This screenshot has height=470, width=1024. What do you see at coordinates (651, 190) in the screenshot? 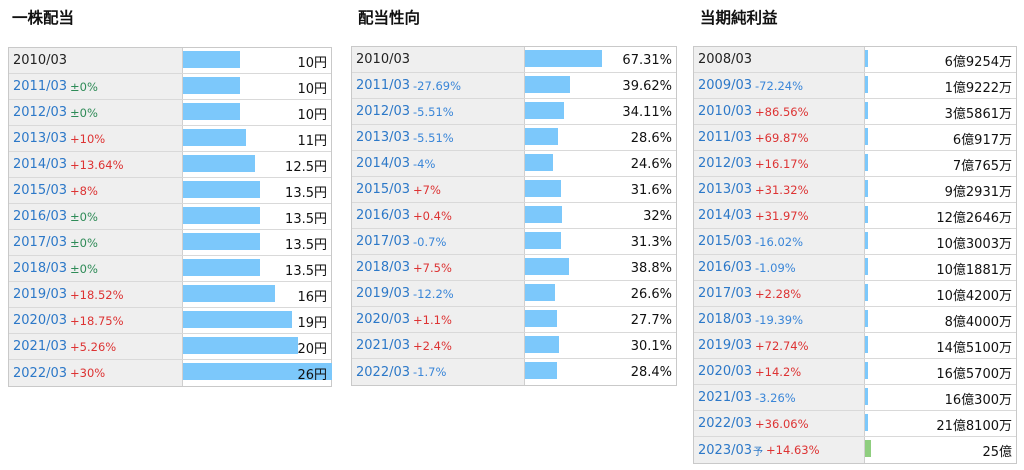
I see `value-label: 31.6%` at bounding box center [651, 190].